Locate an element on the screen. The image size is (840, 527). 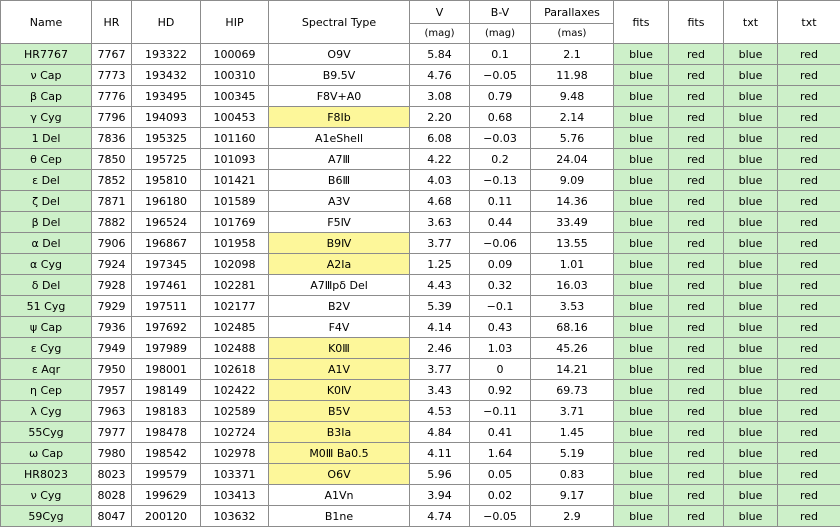
col-header-txt-blue: txt is located at coordinates (751, 22).